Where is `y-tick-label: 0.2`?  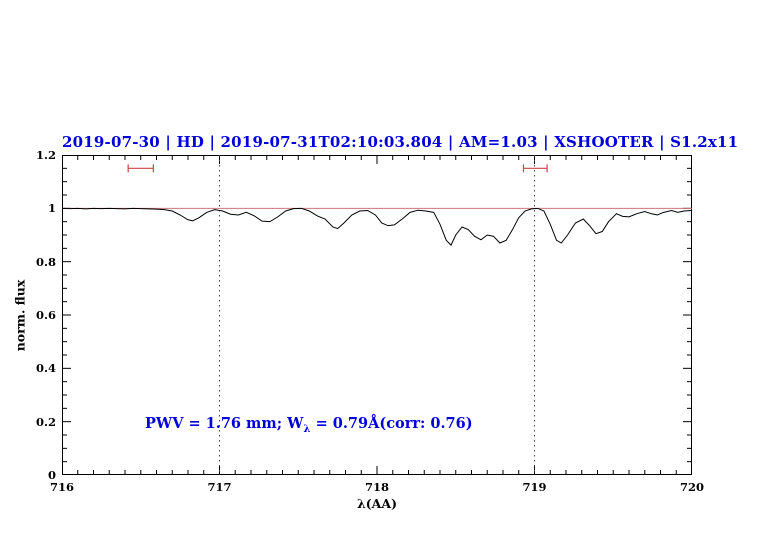 y-tick-label: 0.2 is located at coordinates (45, 421).